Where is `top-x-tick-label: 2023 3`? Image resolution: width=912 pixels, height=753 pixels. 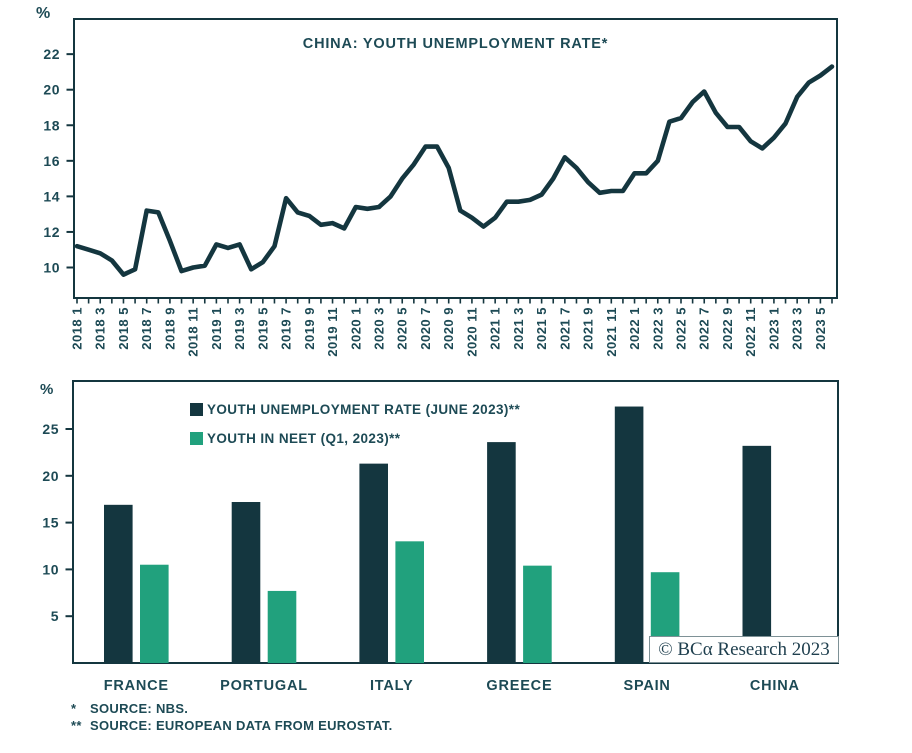
top-x-tick-label: 2023 3 is located at coordinates (797, 328).